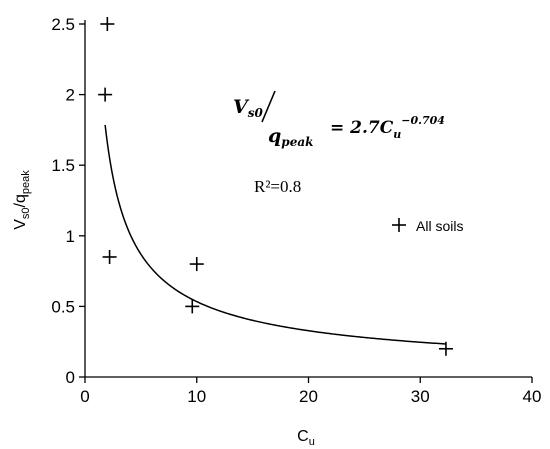 The height and width of the screenshot is (449, 550). Describe the element at coordinates (84, 396) in the screenshot. I see `x-tick-label: 0` at that location.